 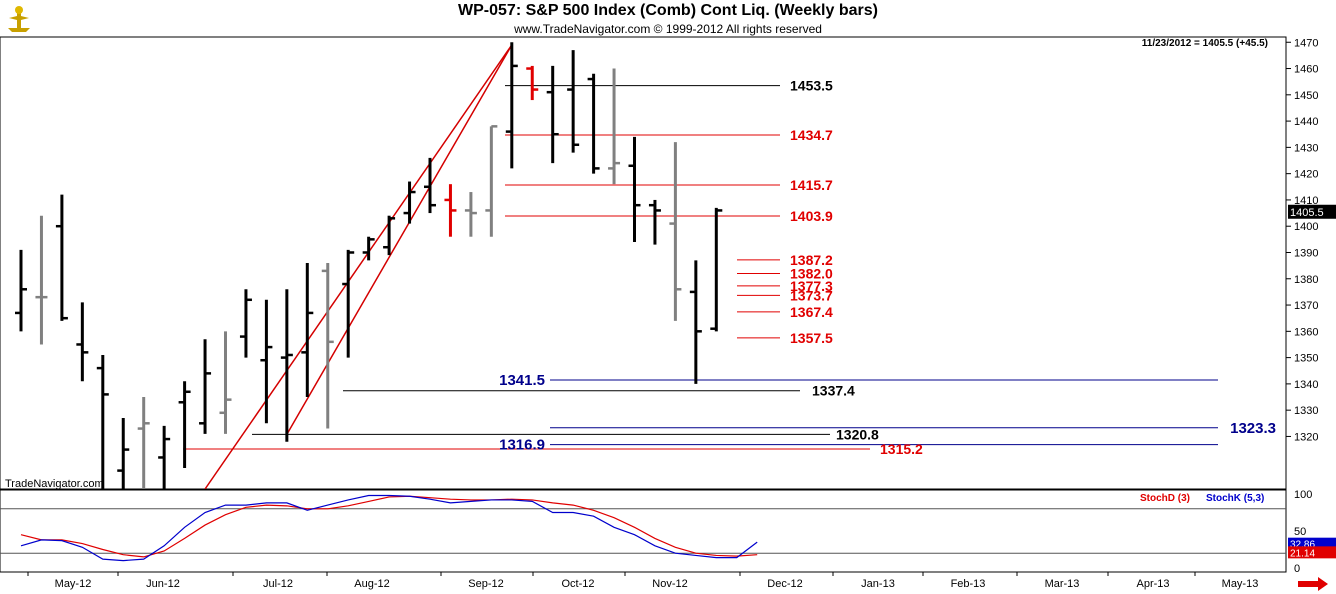 What do you see at coordinates (577, 584) in the screenshot?
I see `x-axis-label-Oct-12: Oct-12` at bounding box center [577, 584].